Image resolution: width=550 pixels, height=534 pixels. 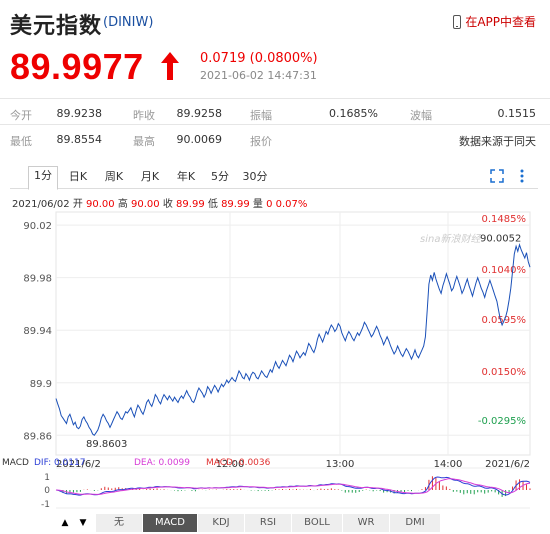 What do you see at coordinates (291, 204) in the screenshot?
I see `ohlc-change-pct: 0.07%` at bounding box center [291, 204].